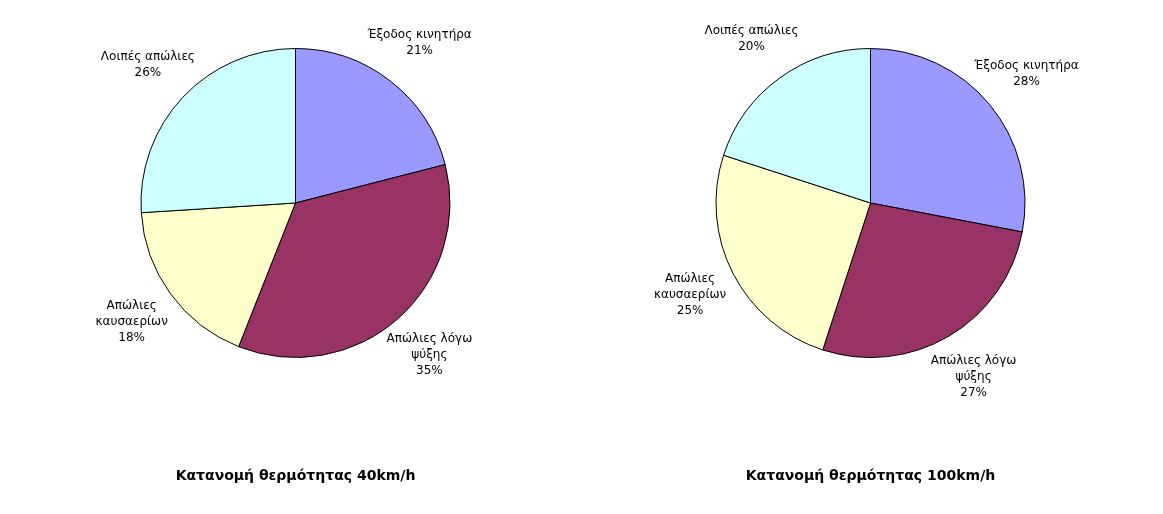 This screenshot has width=1163, height=514. What do you see at coordinates (132, 337) in the screenshot?
I see `data-label: 18%` at bounding box center [132, 337].